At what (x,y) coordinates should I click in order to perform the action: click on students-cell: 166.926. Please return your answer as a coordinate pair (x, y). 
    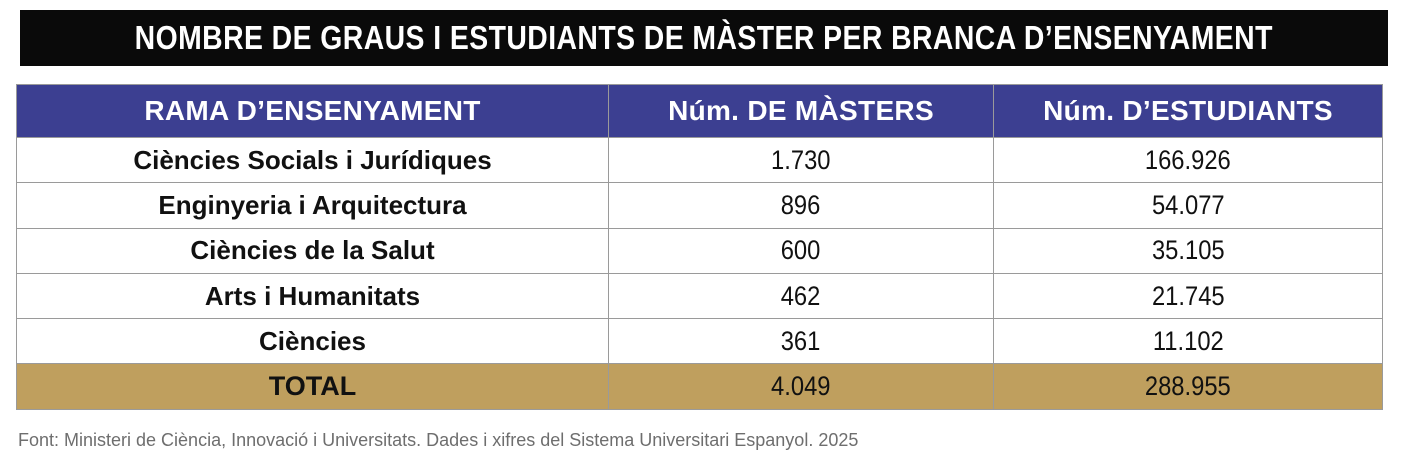
    Looking at the image, I should click on (1188, 160).